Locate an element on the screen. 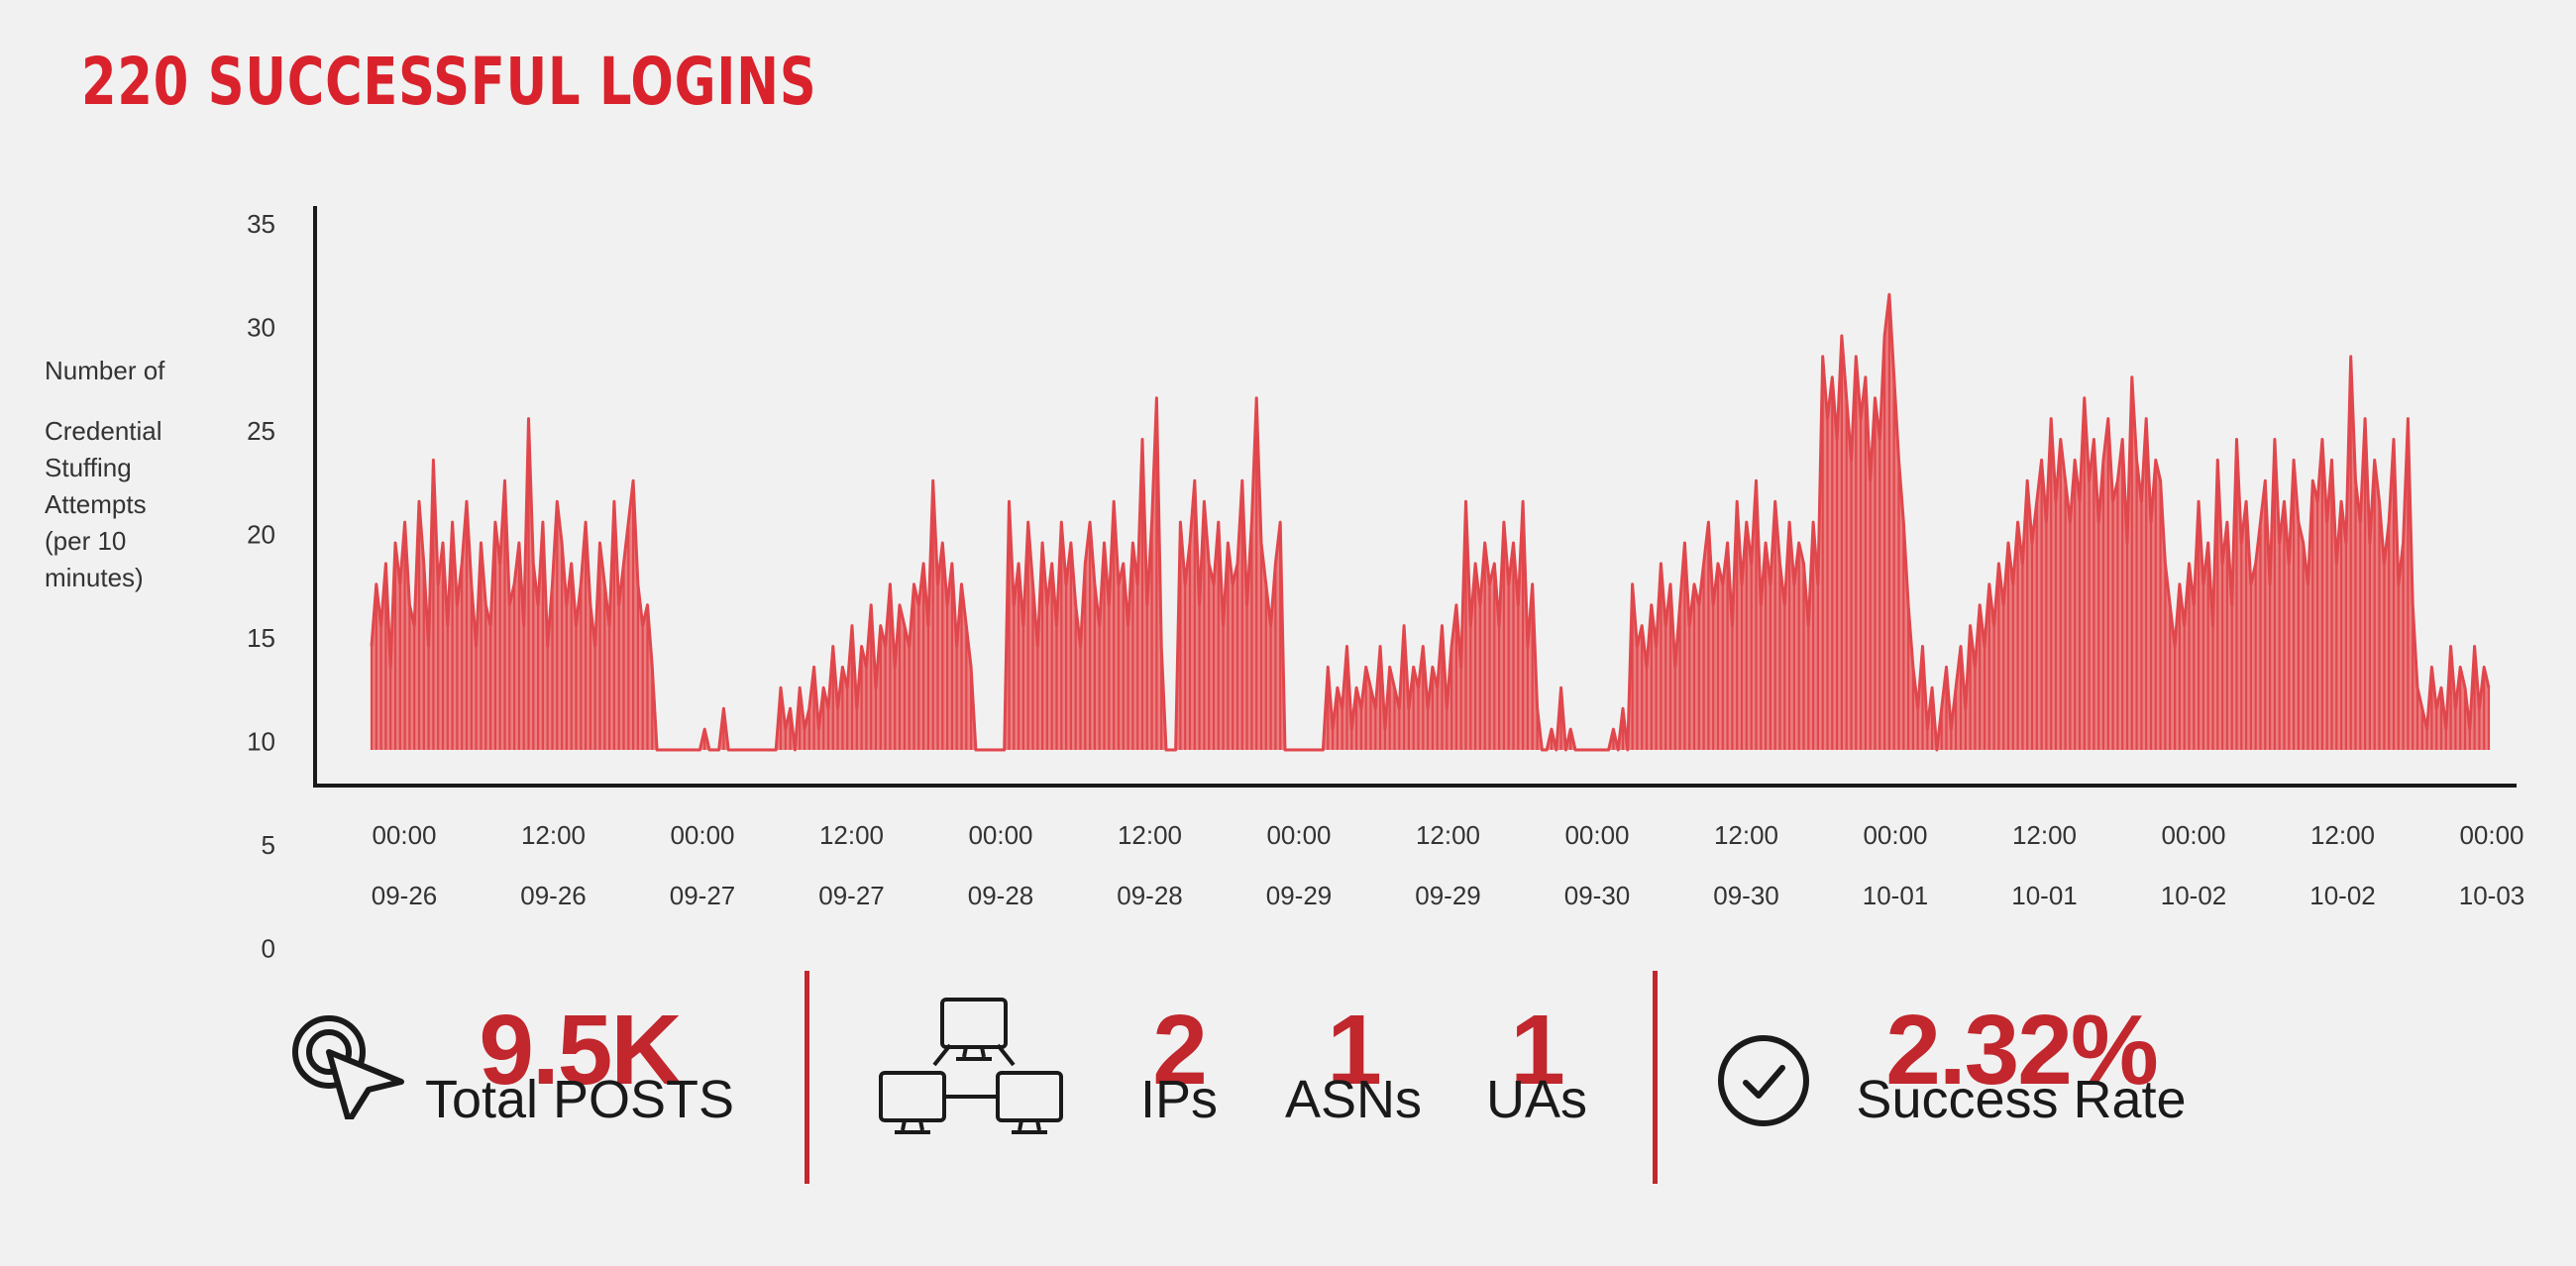  check-circle-icon is located at coordinates (1764, 1080).